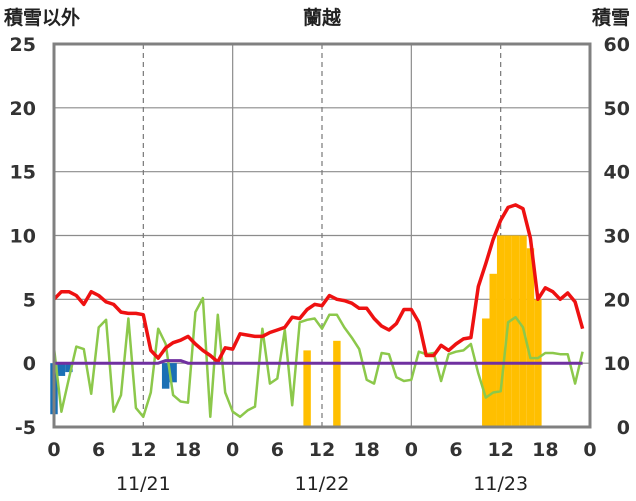  Describe the element at coordinates (322, 17) in the screenshot. I see `chart-title: 蘭越` at that location.